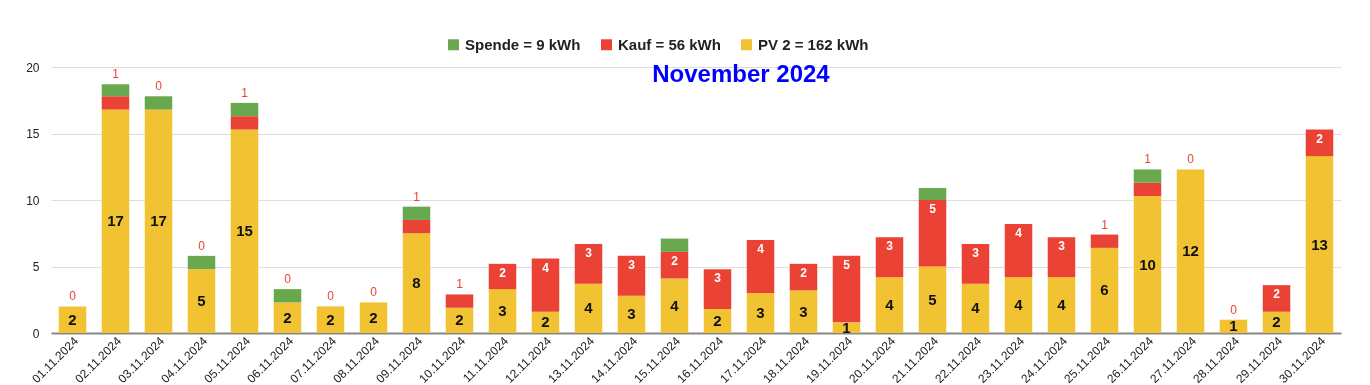 The image size is (1370, 385). What do you see at coordinates (813, 44) in the screenshot?
I see `legend-label: PV 2 = 162 kWh` at bounding box center [813, 44].